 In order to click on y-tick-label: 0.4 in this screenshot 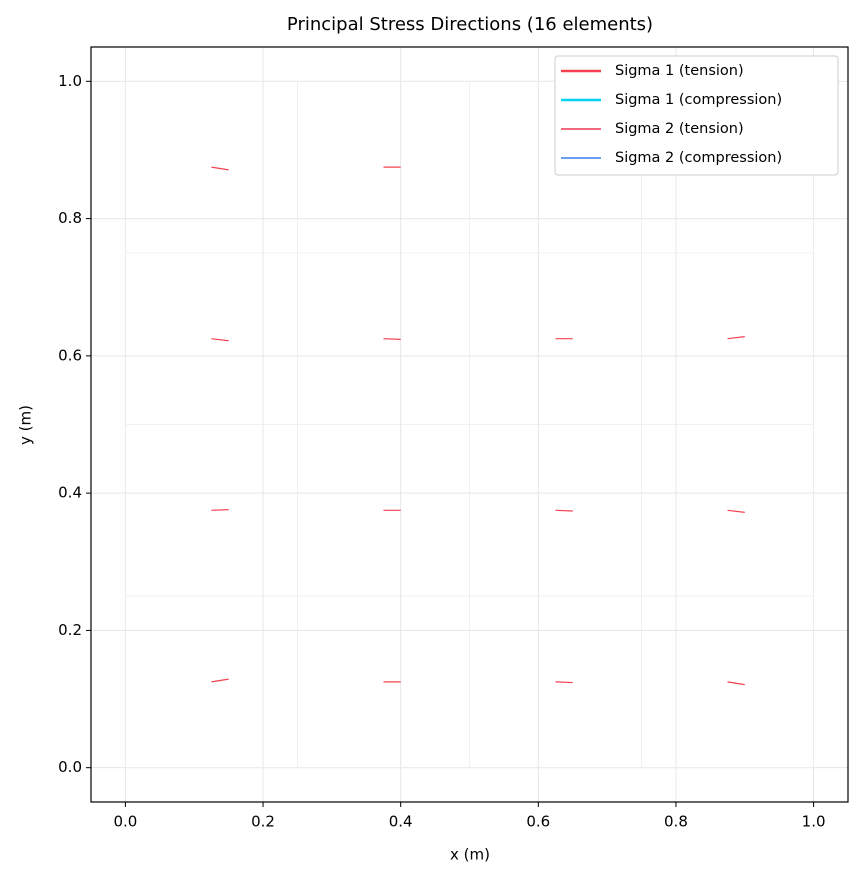, I will do `click(70, 493)`.